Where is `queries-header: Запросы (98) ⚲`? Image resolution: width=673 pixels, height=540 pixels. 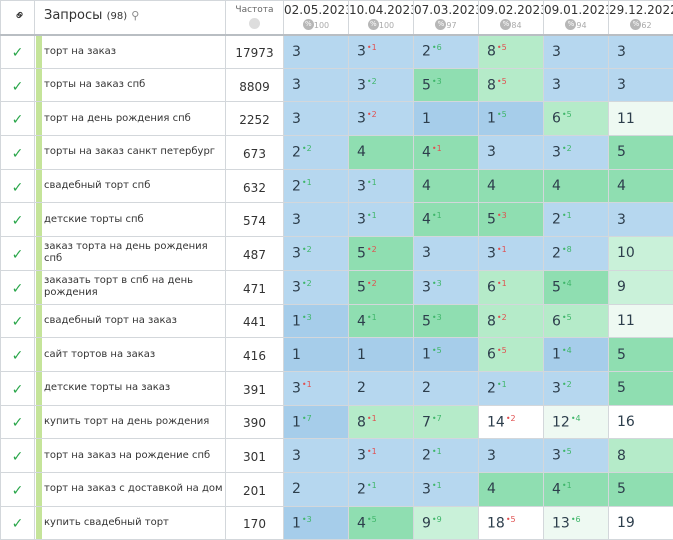 queries-header: Запросы (98) ⚲ is located at coordinates (130, 18).